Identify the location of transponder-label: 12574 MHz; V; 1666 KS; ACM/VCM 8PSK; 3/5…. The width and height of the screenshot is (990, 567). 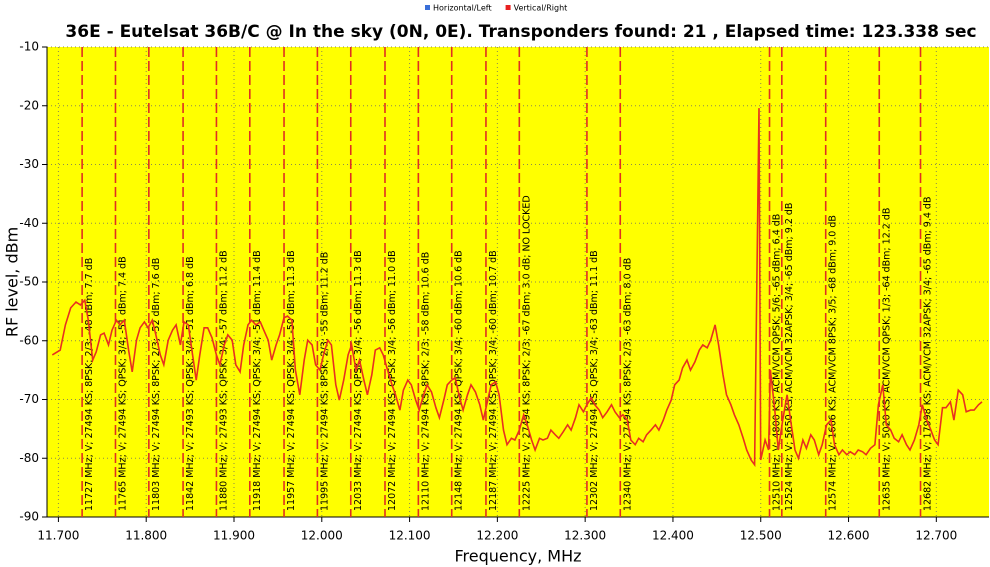
(833, 363).